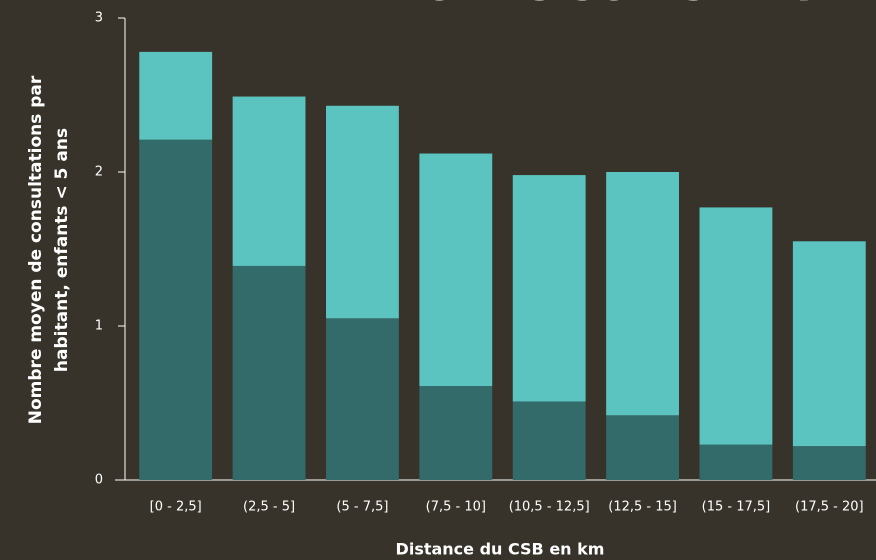  I want to click on x-tick-label: (7,5 - 10], so click(456, 507).